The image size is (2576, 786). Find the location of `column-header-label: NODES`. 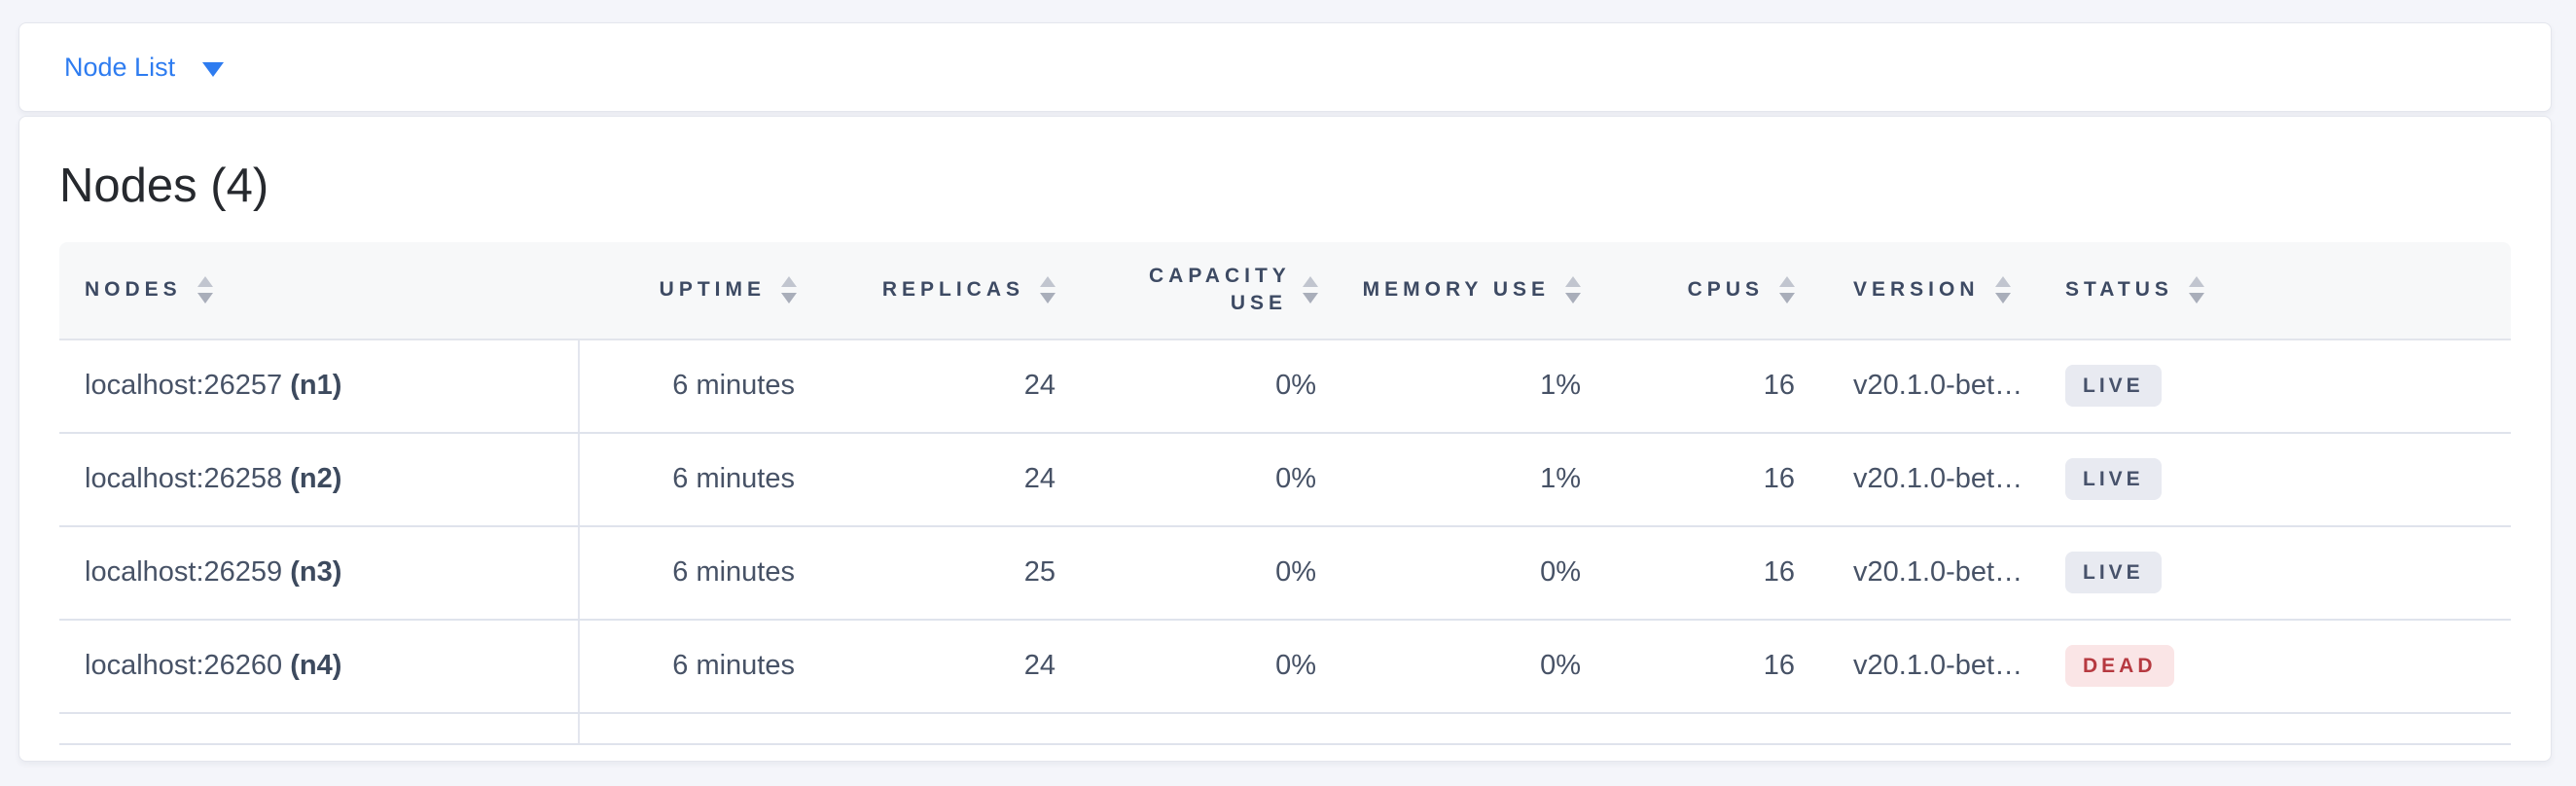

column-header-label: NODES is located at coordinates (133, 290).